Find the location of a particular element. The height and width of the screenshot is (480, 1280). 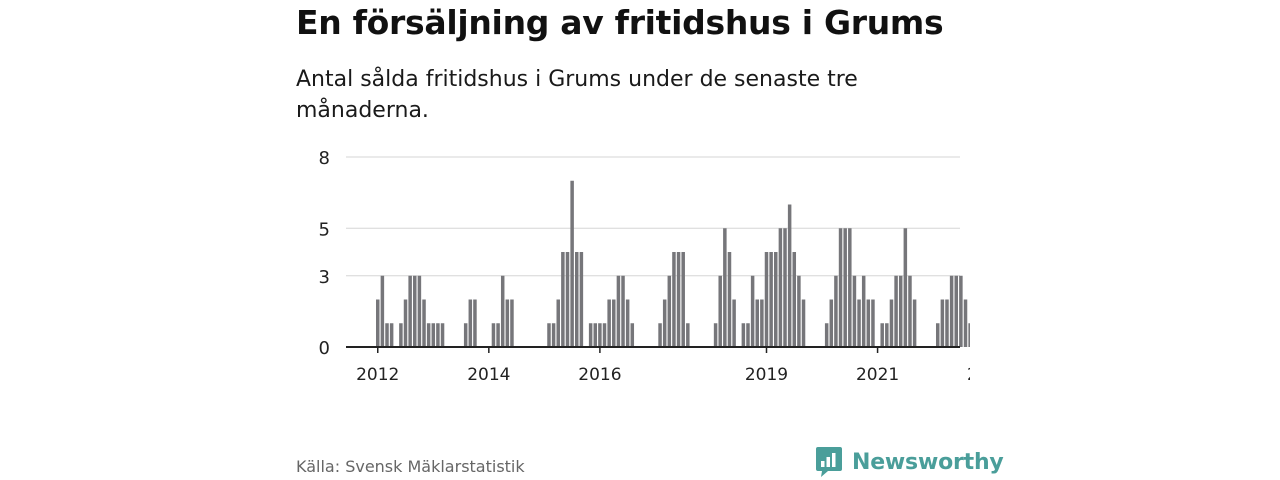

y-tick-label: 3 is located at coordinates (324, 277).